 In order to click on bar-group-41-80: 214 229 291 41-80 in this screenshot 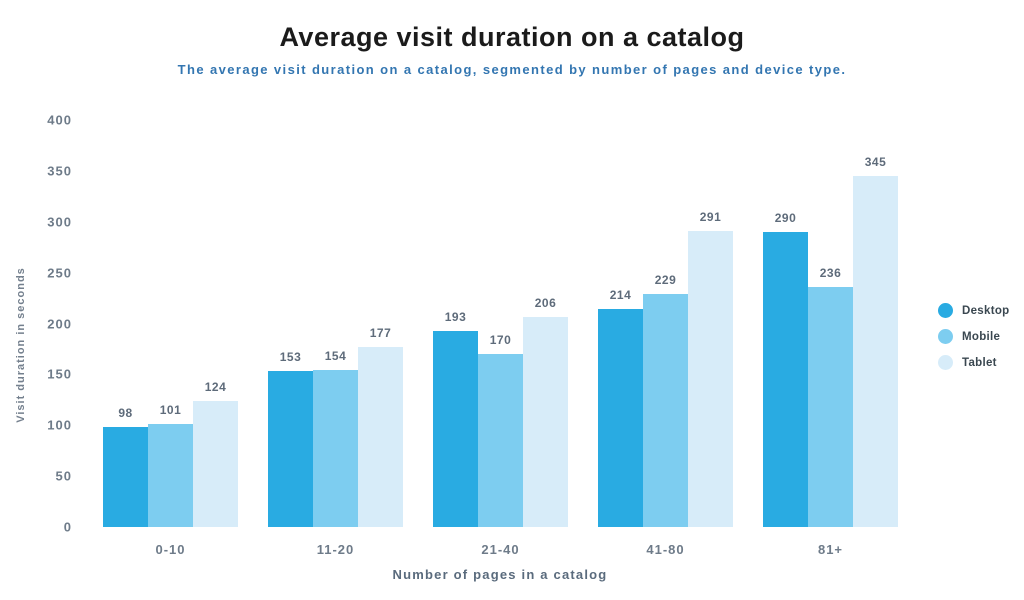, I will do `click(665, 338)`.